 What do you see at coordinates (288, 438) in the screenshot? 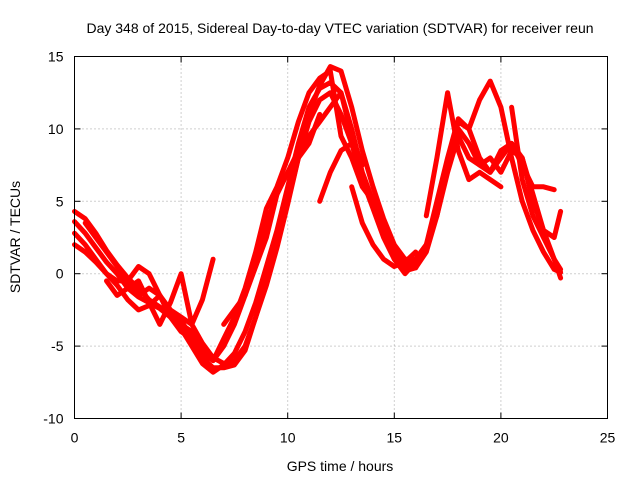
I see `x-tick-label: 10` at bounding box center [288, 438].